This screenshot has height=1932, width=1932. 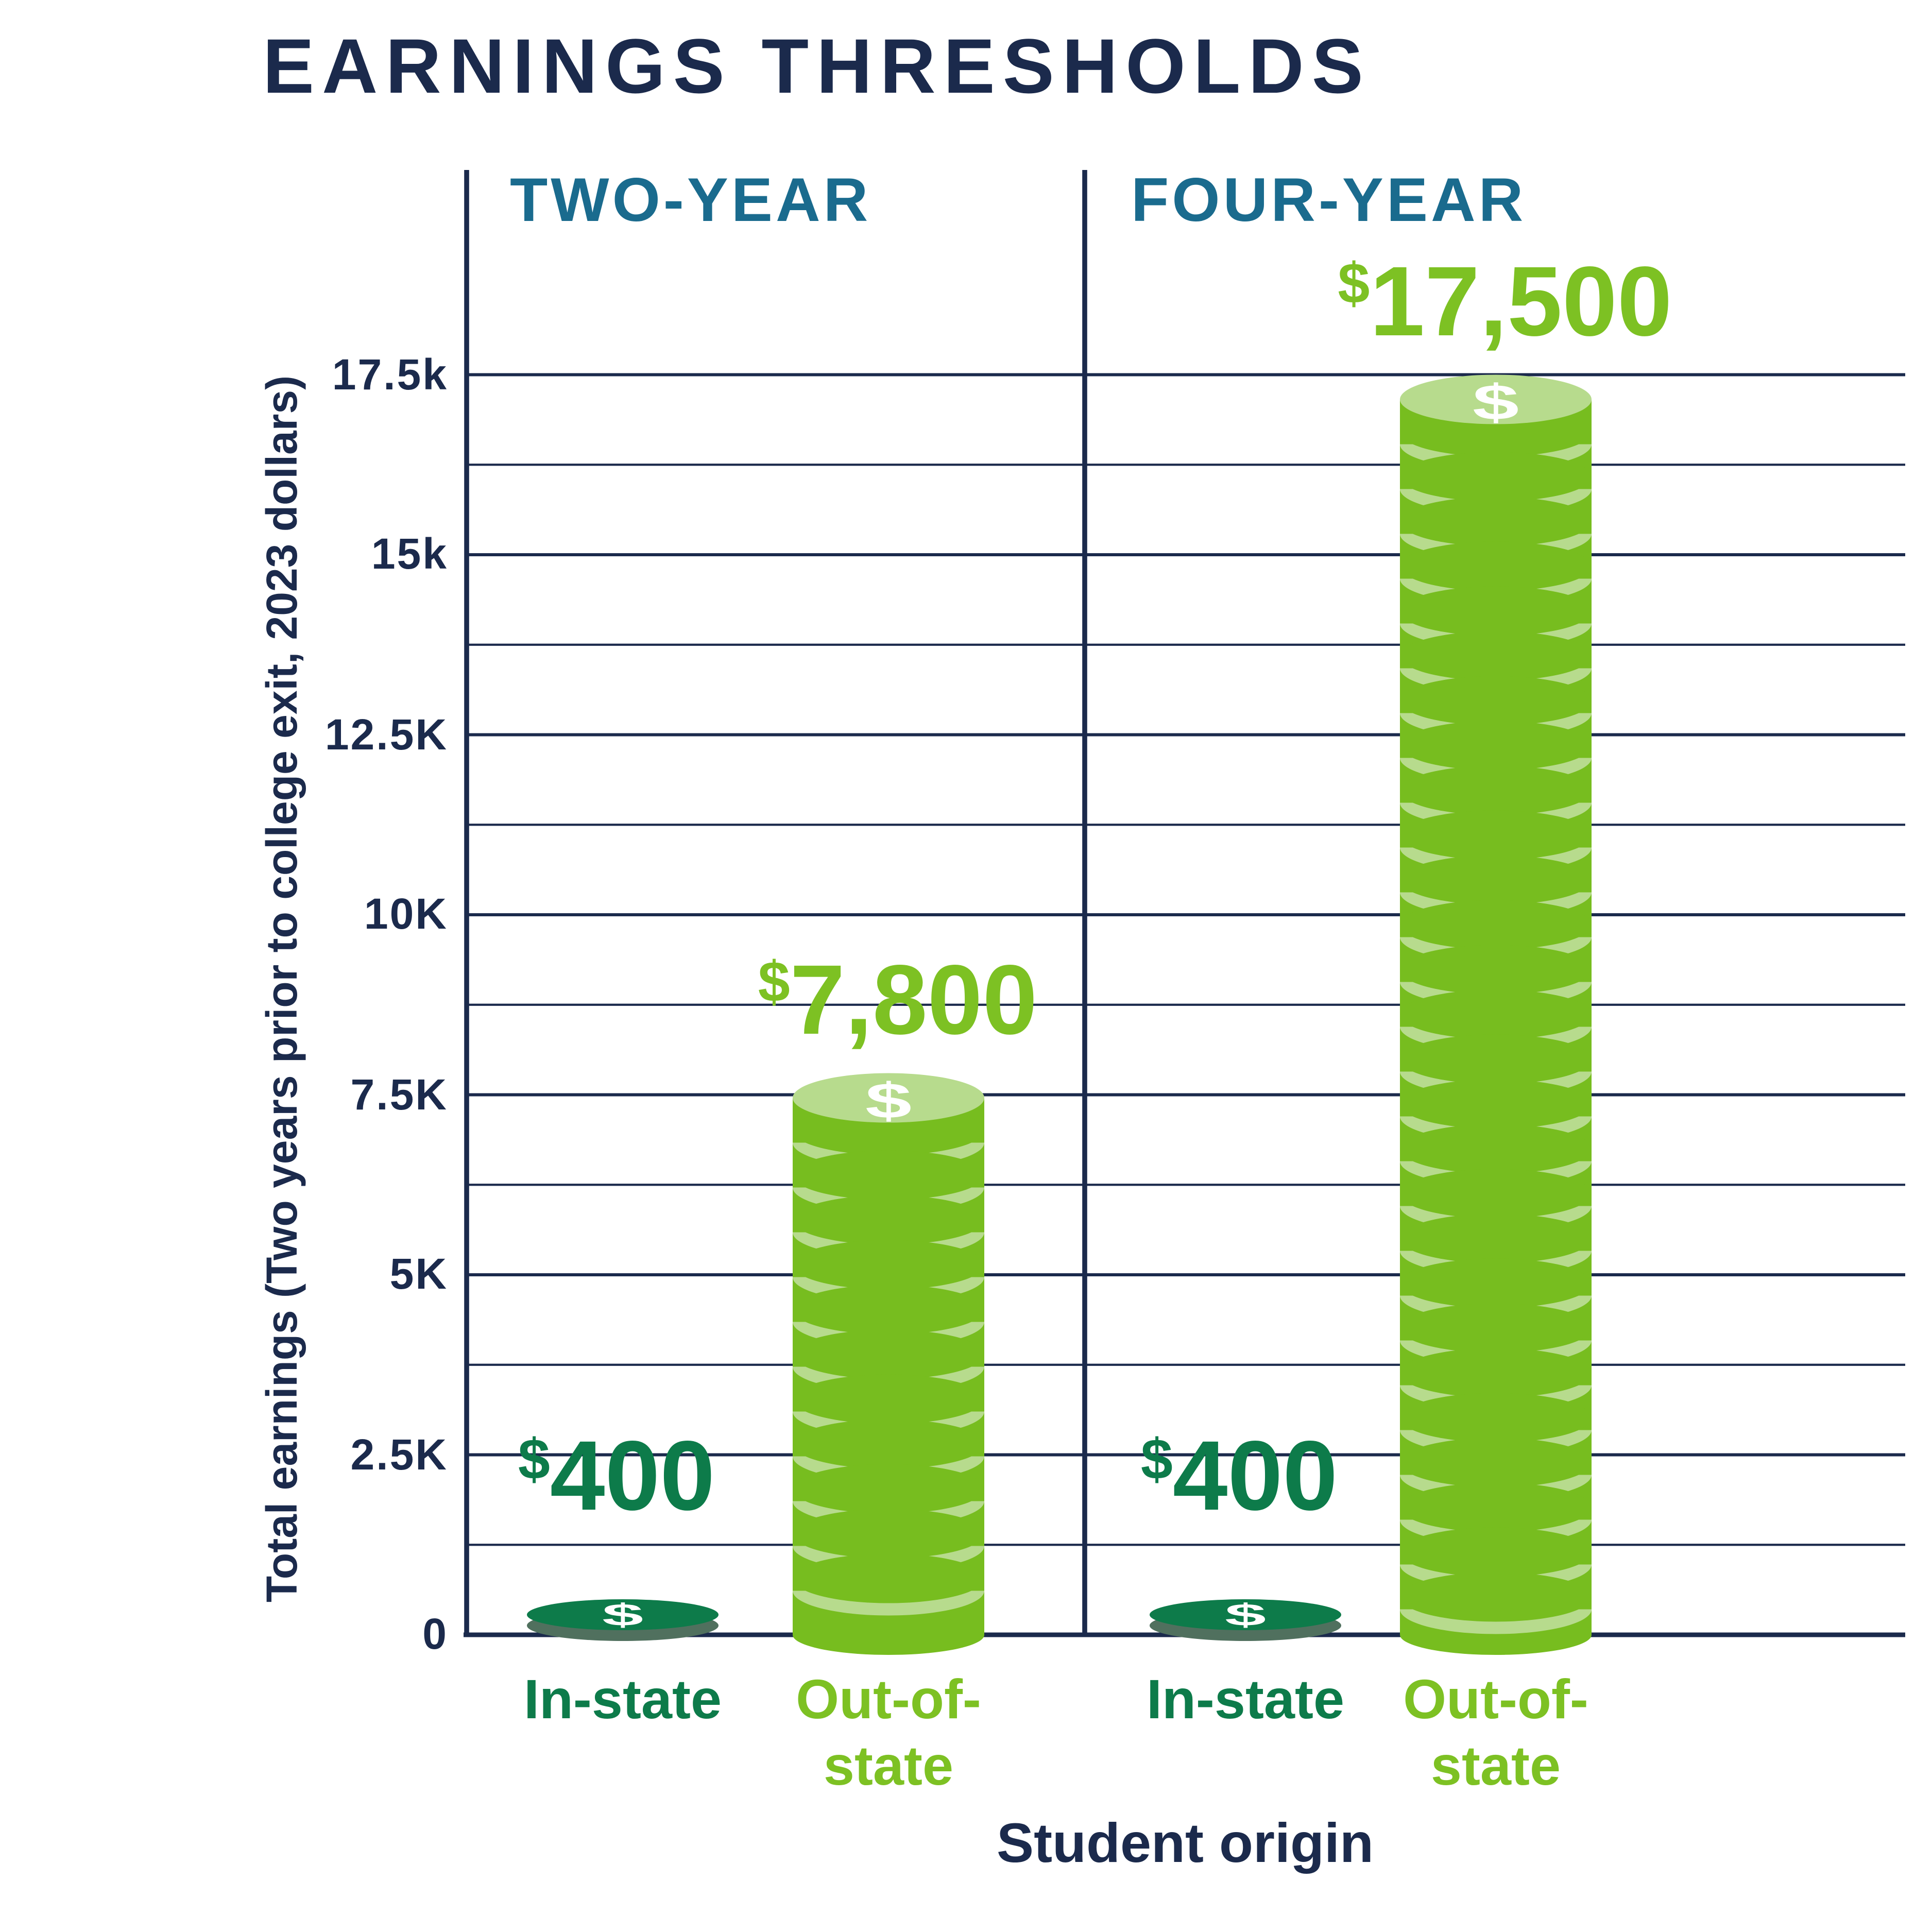 I want to click on coin-four-year-in-state: $, so click(x=1245, y=1619).